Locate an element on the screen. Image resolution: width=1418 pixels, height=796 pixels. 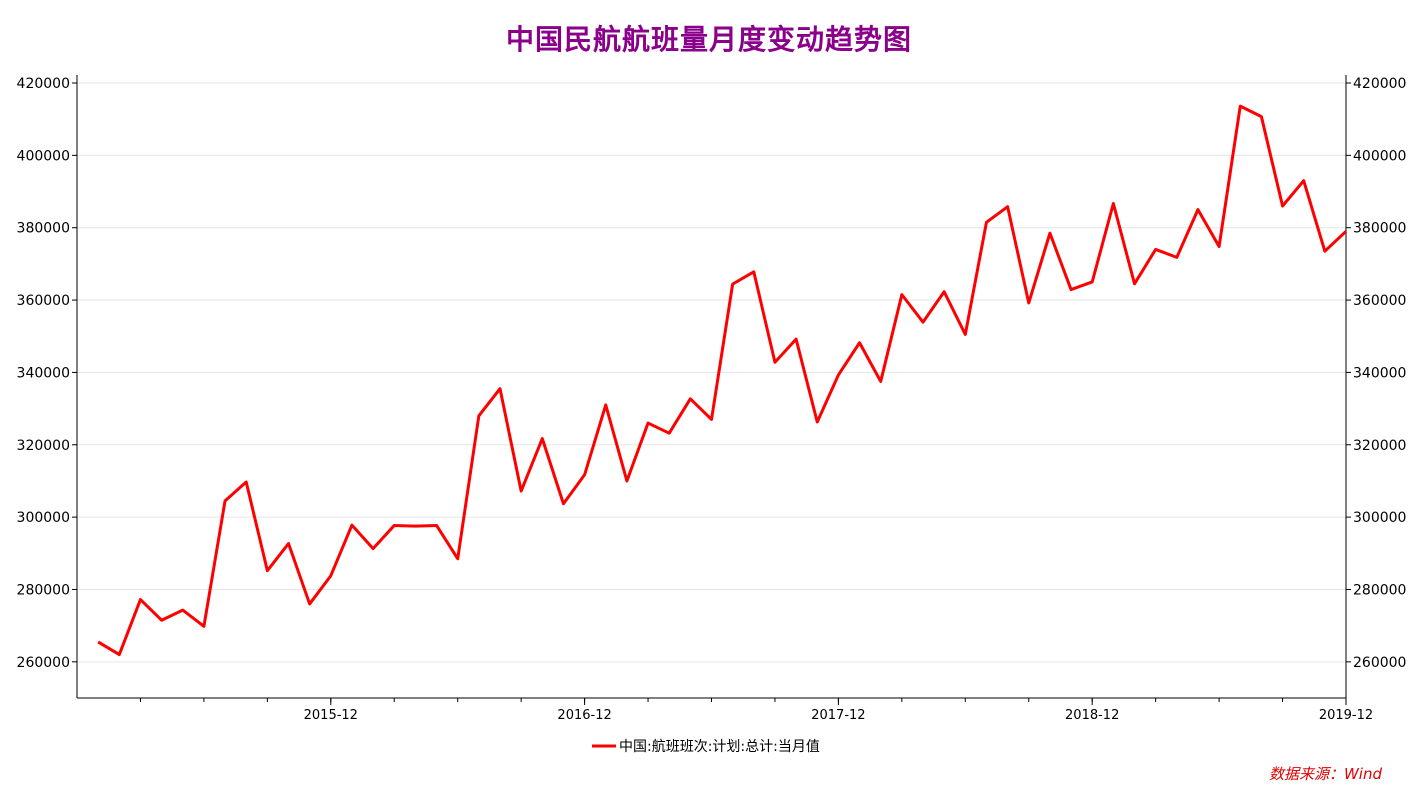
y-tick-label-right: 300000 is located at coordinates (1379, 518).